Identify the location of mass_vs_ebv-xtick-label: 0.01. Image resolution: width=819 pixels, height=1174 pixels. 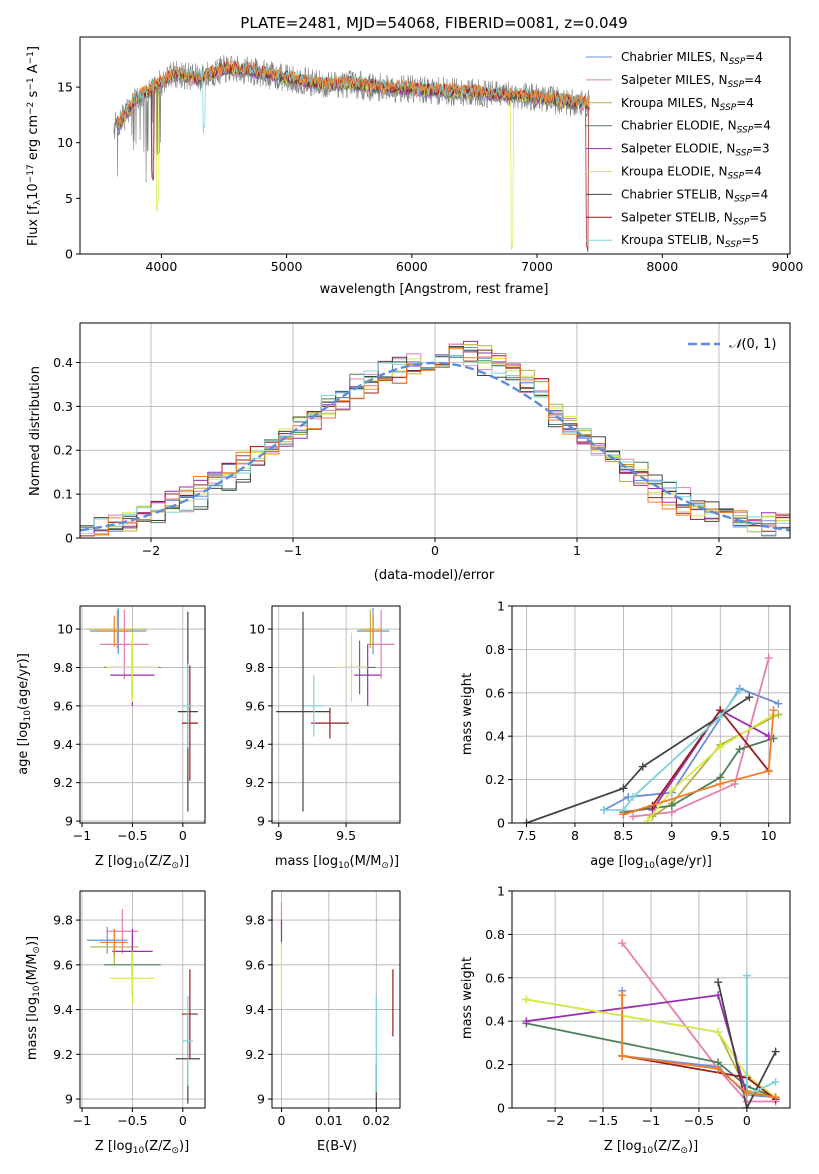
(329, 1120).